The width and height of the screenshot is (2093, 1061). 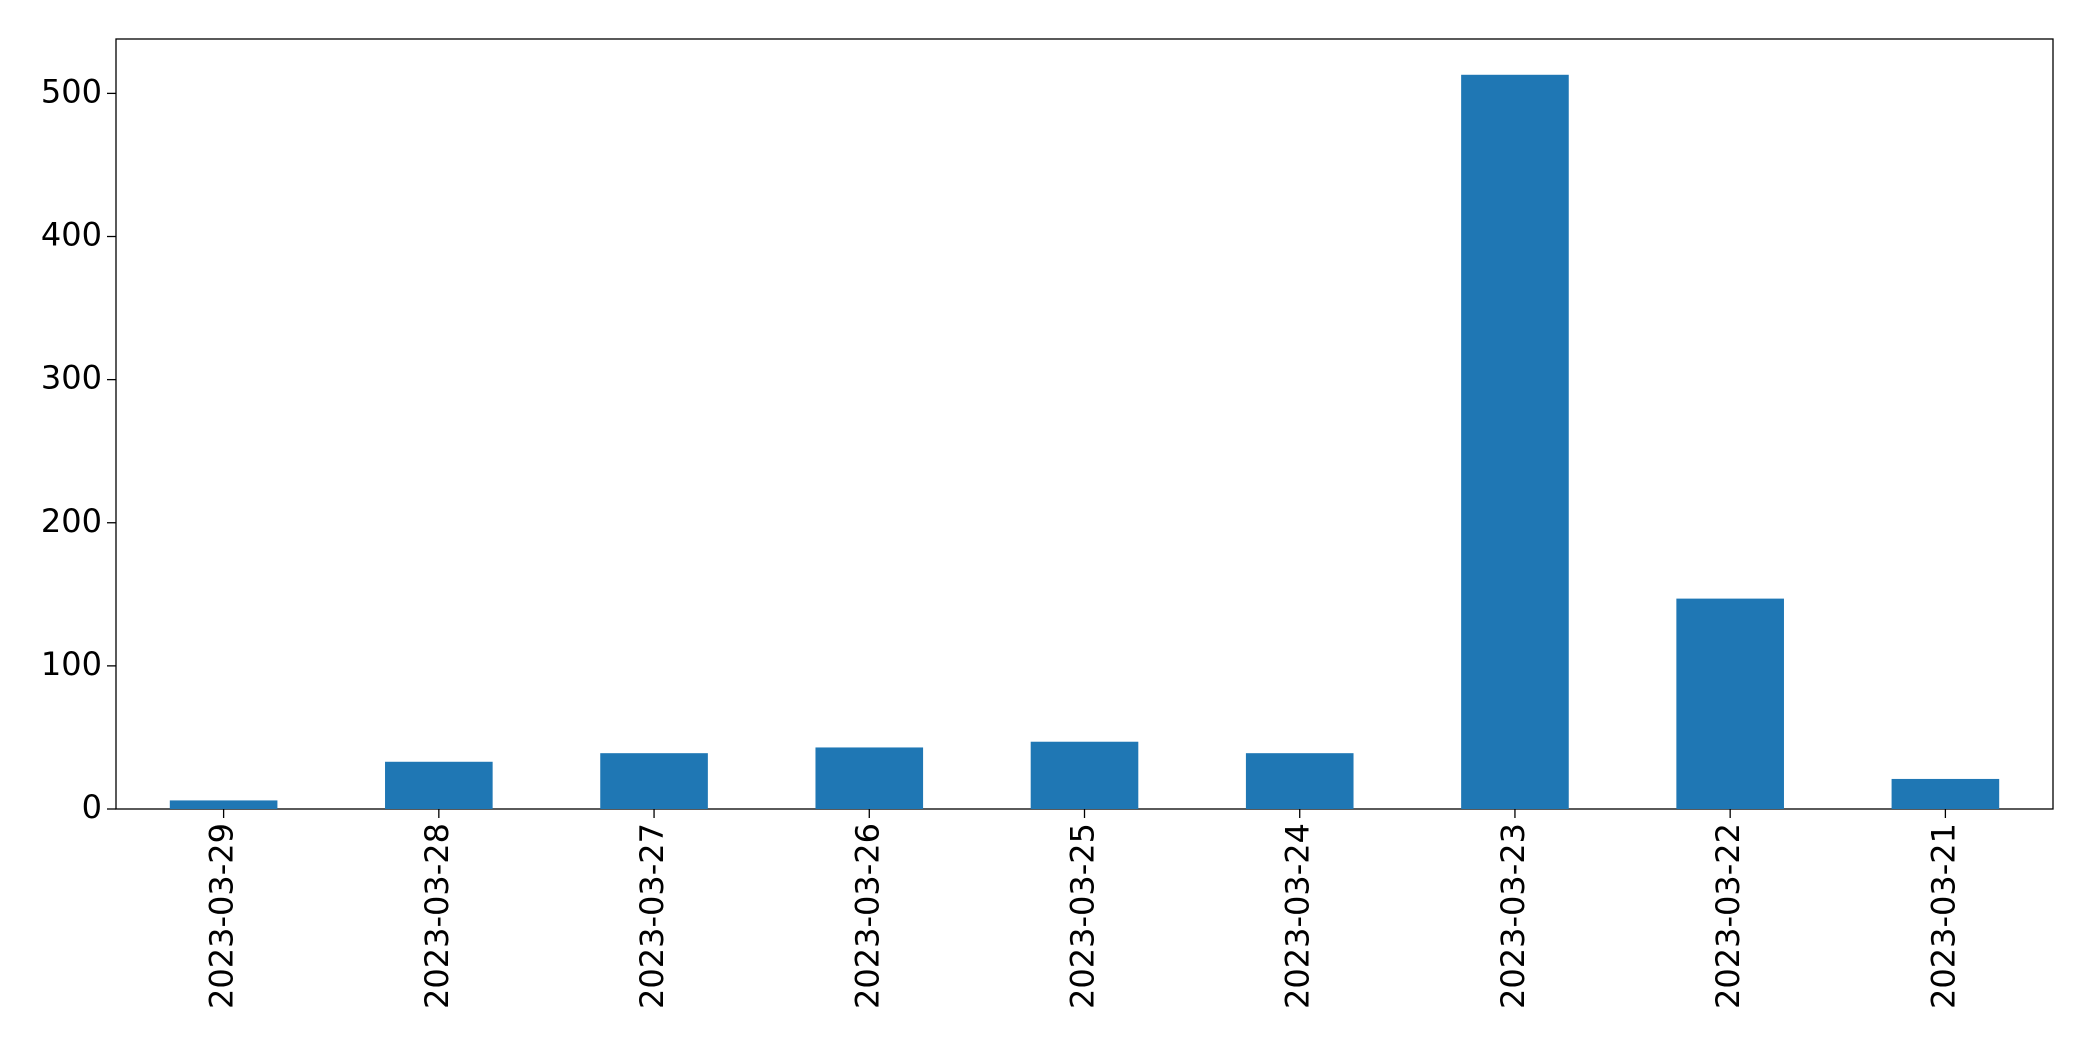 What do you see at coordinates (1728, 916) in the screenshot?
I see `x-tick-label: 2023-03-22` at bounding box center [1728, 916].